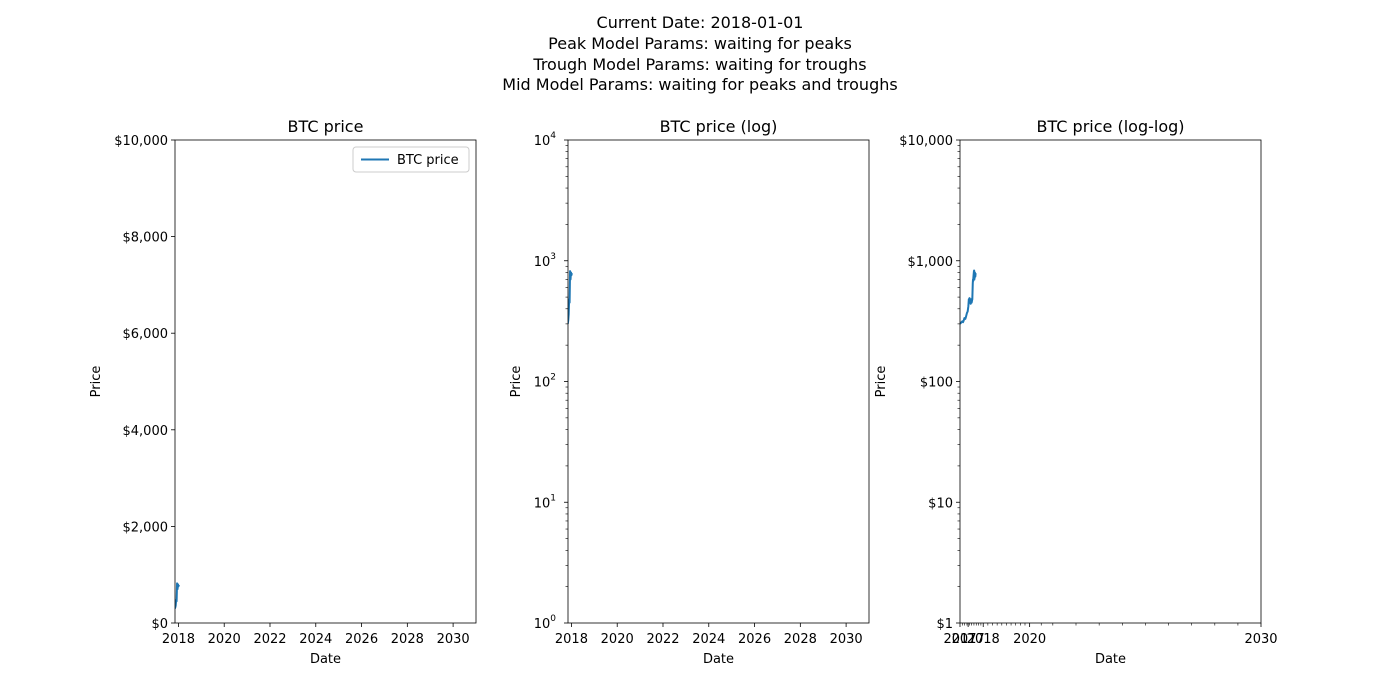 This screenshot has height=700, width=1400. I want to click on legend-frame, so click(411, 159).